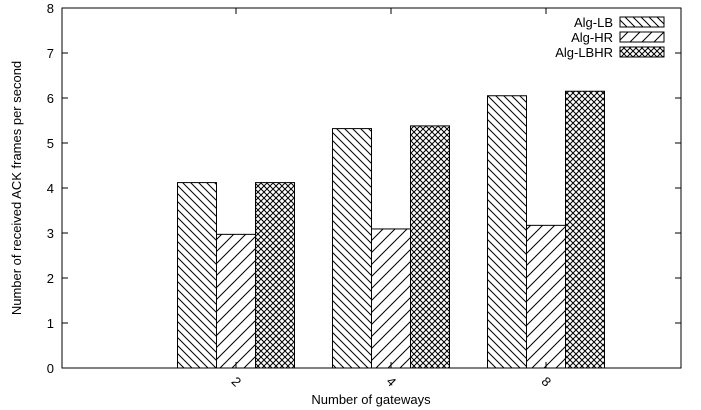 Image resolution: width=701 pixels, height=410 pixels. I want to click on y-tick-label: 3, so click(50, 233).